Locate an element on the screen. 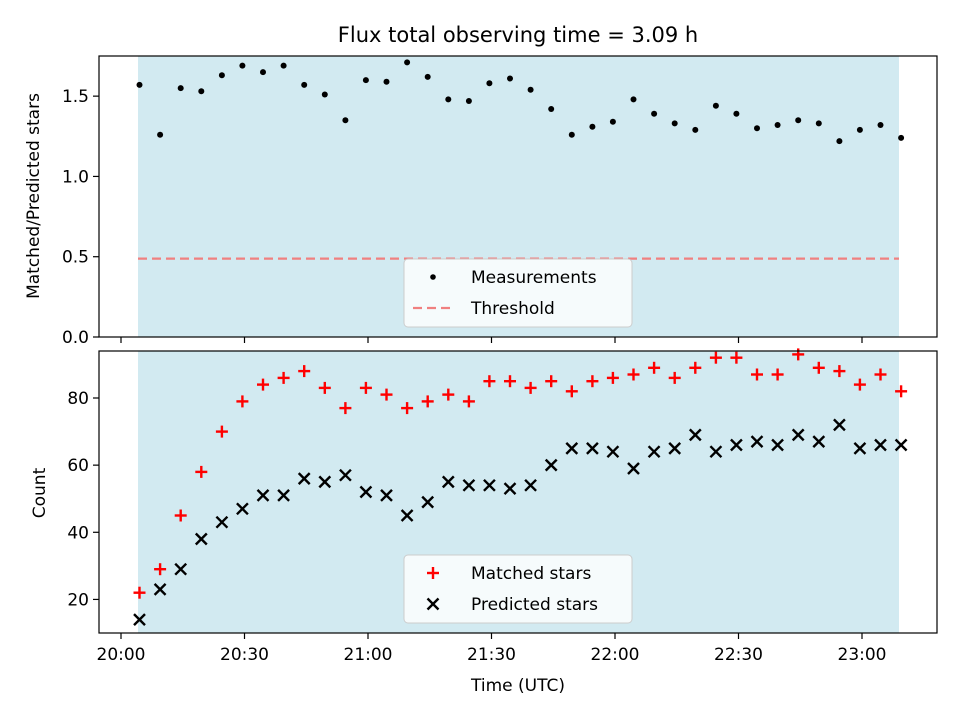 Image resolution: width=960 pixels, height=724 pixels. count-y-axis-label: Count is located at coordinates (40, 492).